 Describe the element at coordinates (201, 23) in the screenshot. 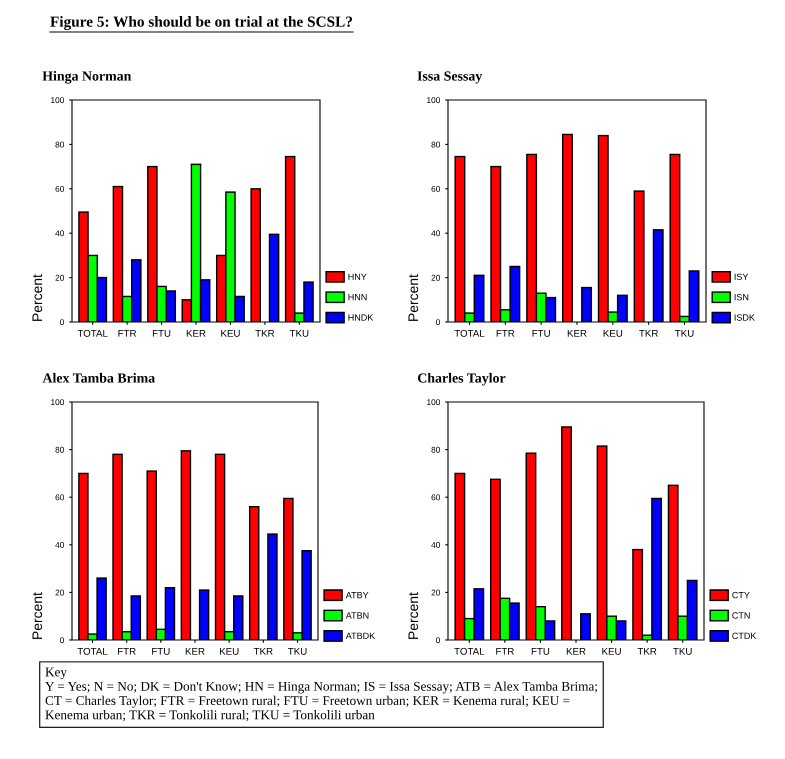

I see `caption: Figure 5: Who should be on trial at the SCSL?` at that location.